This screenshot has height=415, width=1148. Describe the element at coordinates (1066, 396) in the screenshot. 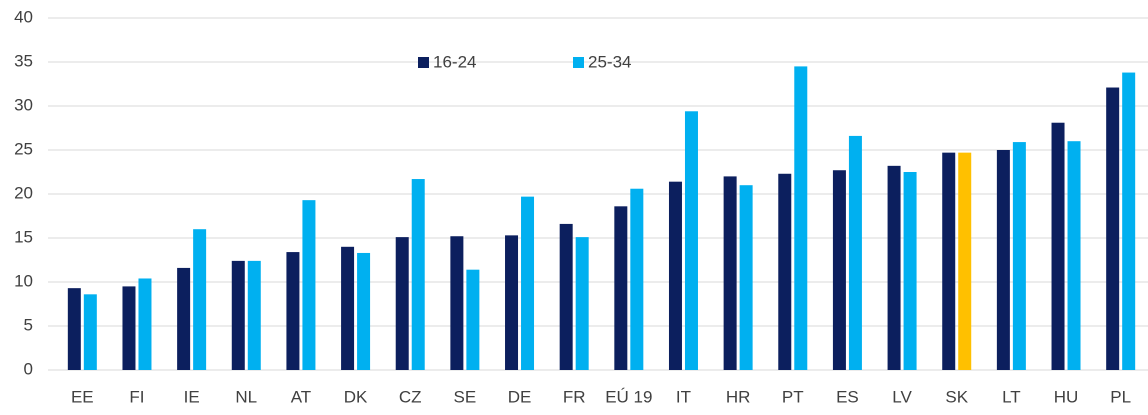

I see `x-tick-label: HU` at that location.